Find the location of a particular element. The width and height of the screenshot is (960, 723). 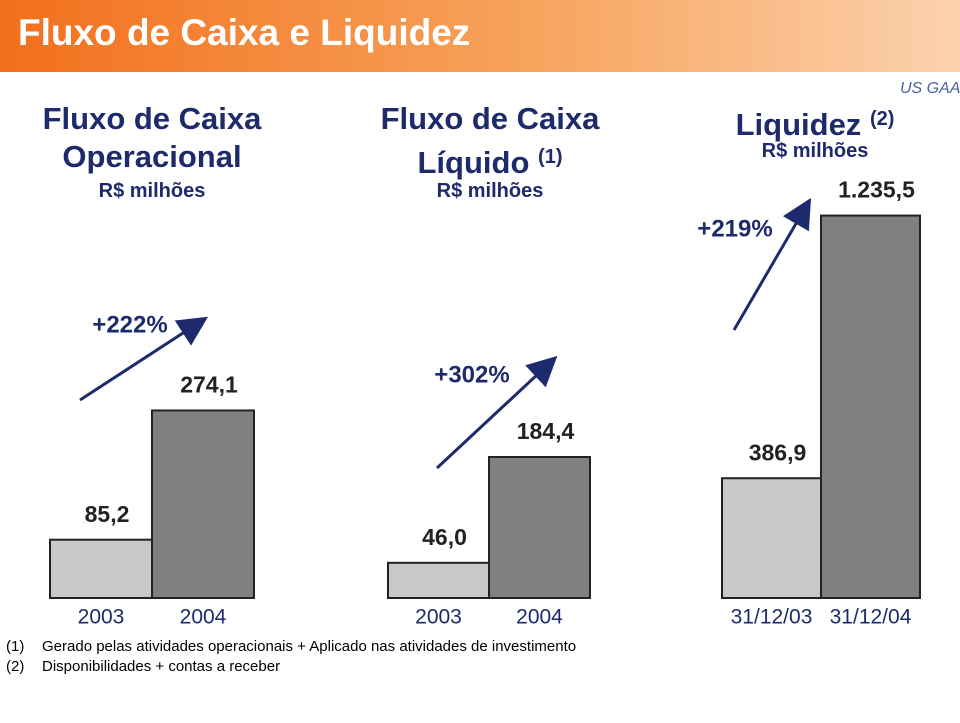

x-tick-label: 31/12/03 is located at coordinates (772, 617).